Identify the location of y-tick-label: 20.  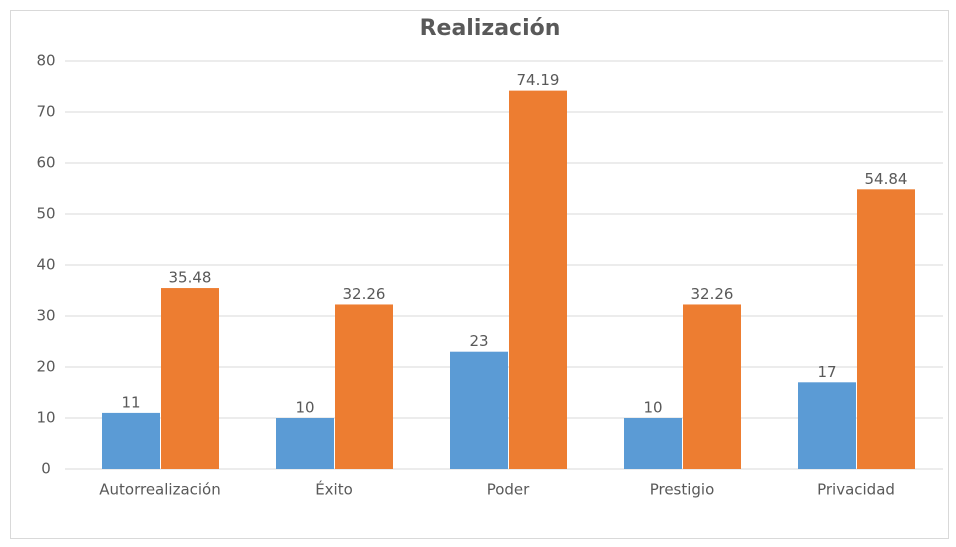
(45, 367).